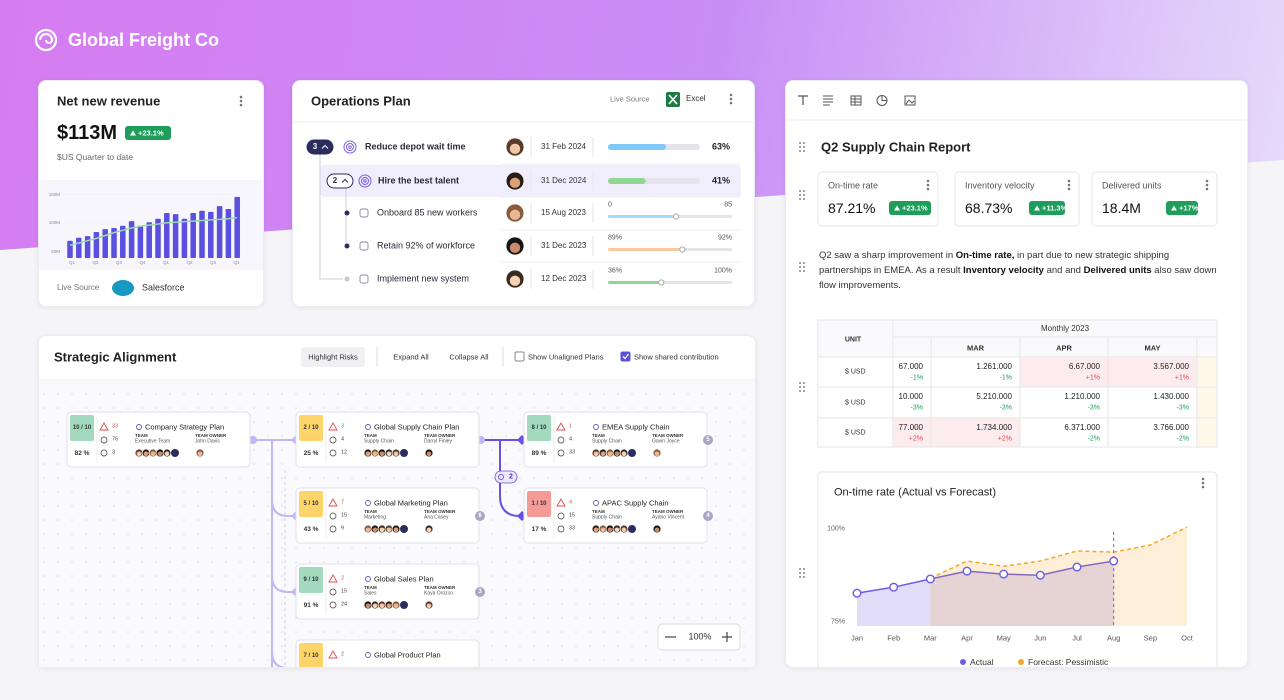 The image size is (1284, 700). I want to click on child-badge-text: 5, so click(708, 440).